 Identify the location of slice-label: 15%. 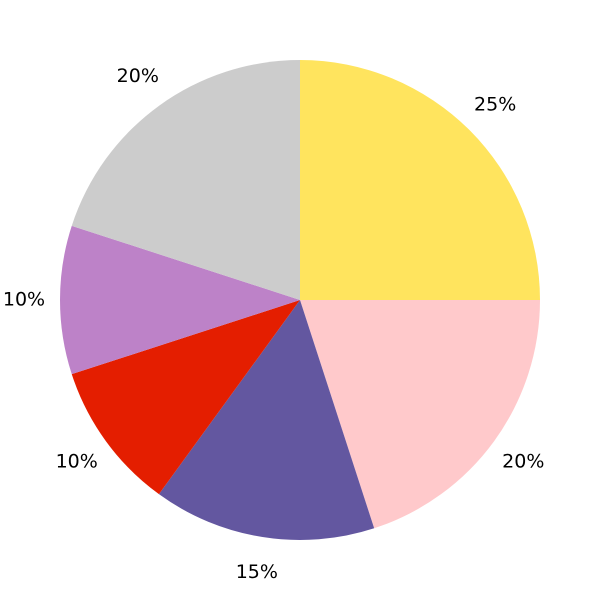
(257, 572).